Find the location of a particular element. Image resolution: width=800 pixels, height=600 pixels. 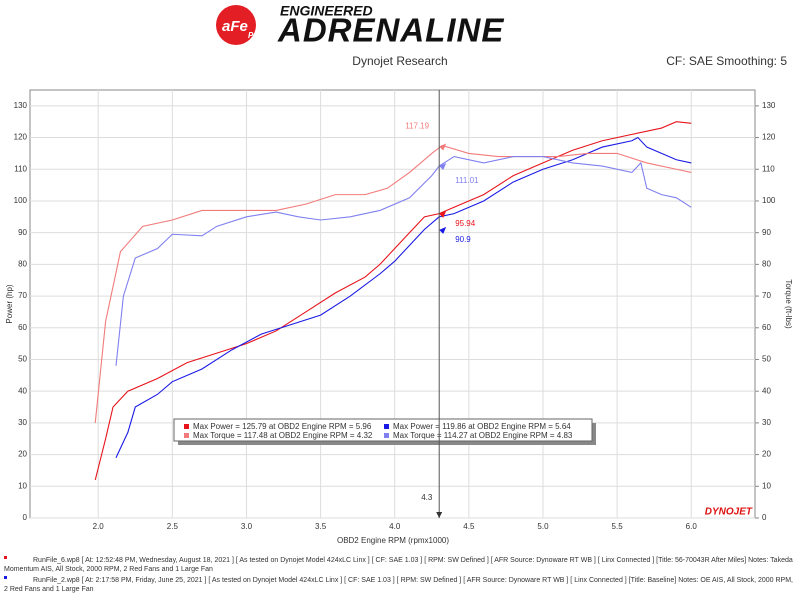

y-tick-label: 50 is located at coordinates (22, 359).